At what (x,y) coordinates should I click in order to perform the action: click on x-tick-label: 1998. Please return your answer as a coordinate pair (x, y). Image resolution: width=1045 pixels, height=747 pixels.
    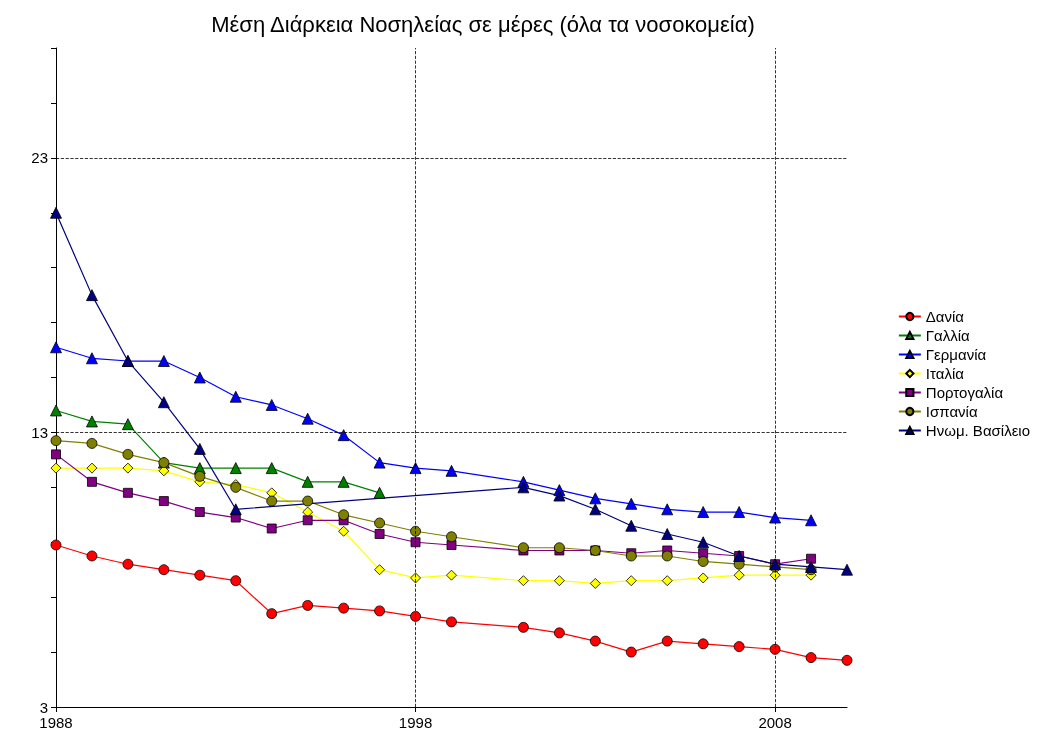
    Looking at the image, I should click on (415, 722).